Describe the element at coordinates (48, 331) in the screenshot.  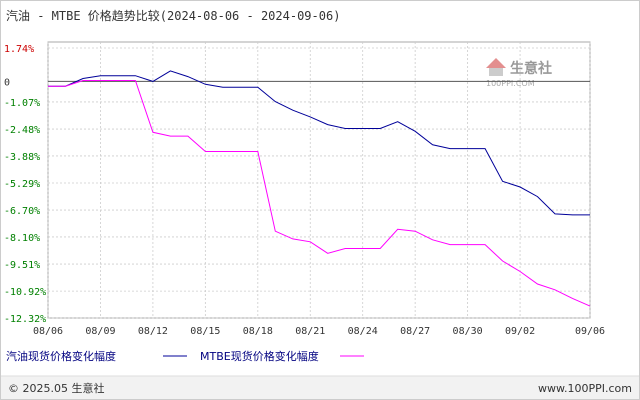
I see `x-tick-label: 08/06` at that location.